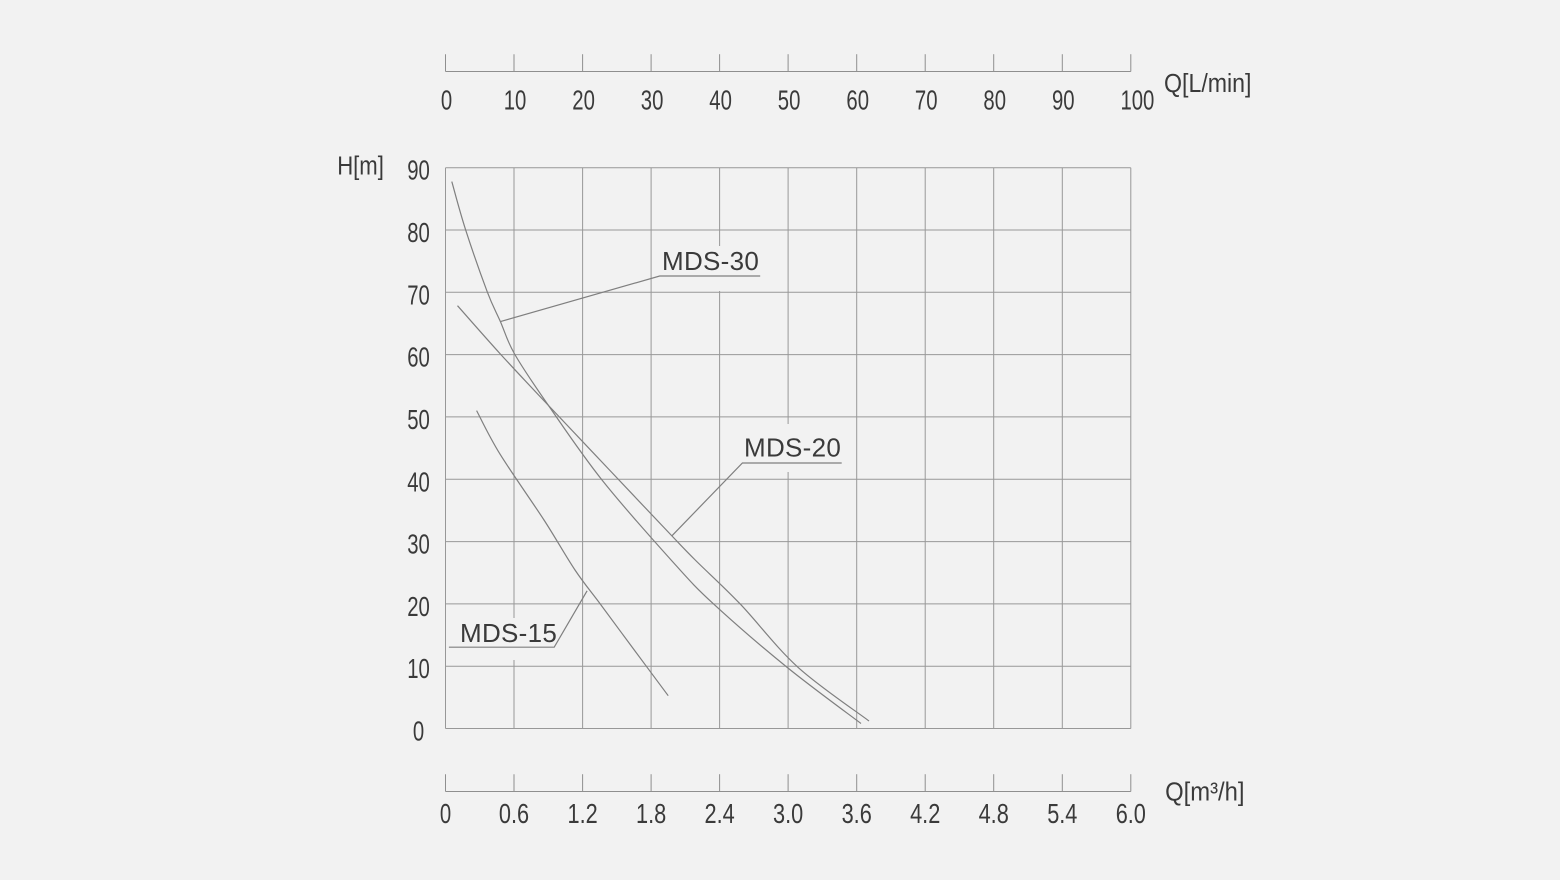 This screenshot has height=880, width=1560. Describe the element at coordinates (1208, 84) in the screenshot. I see `svg-text: Q[L/min]` at that location.